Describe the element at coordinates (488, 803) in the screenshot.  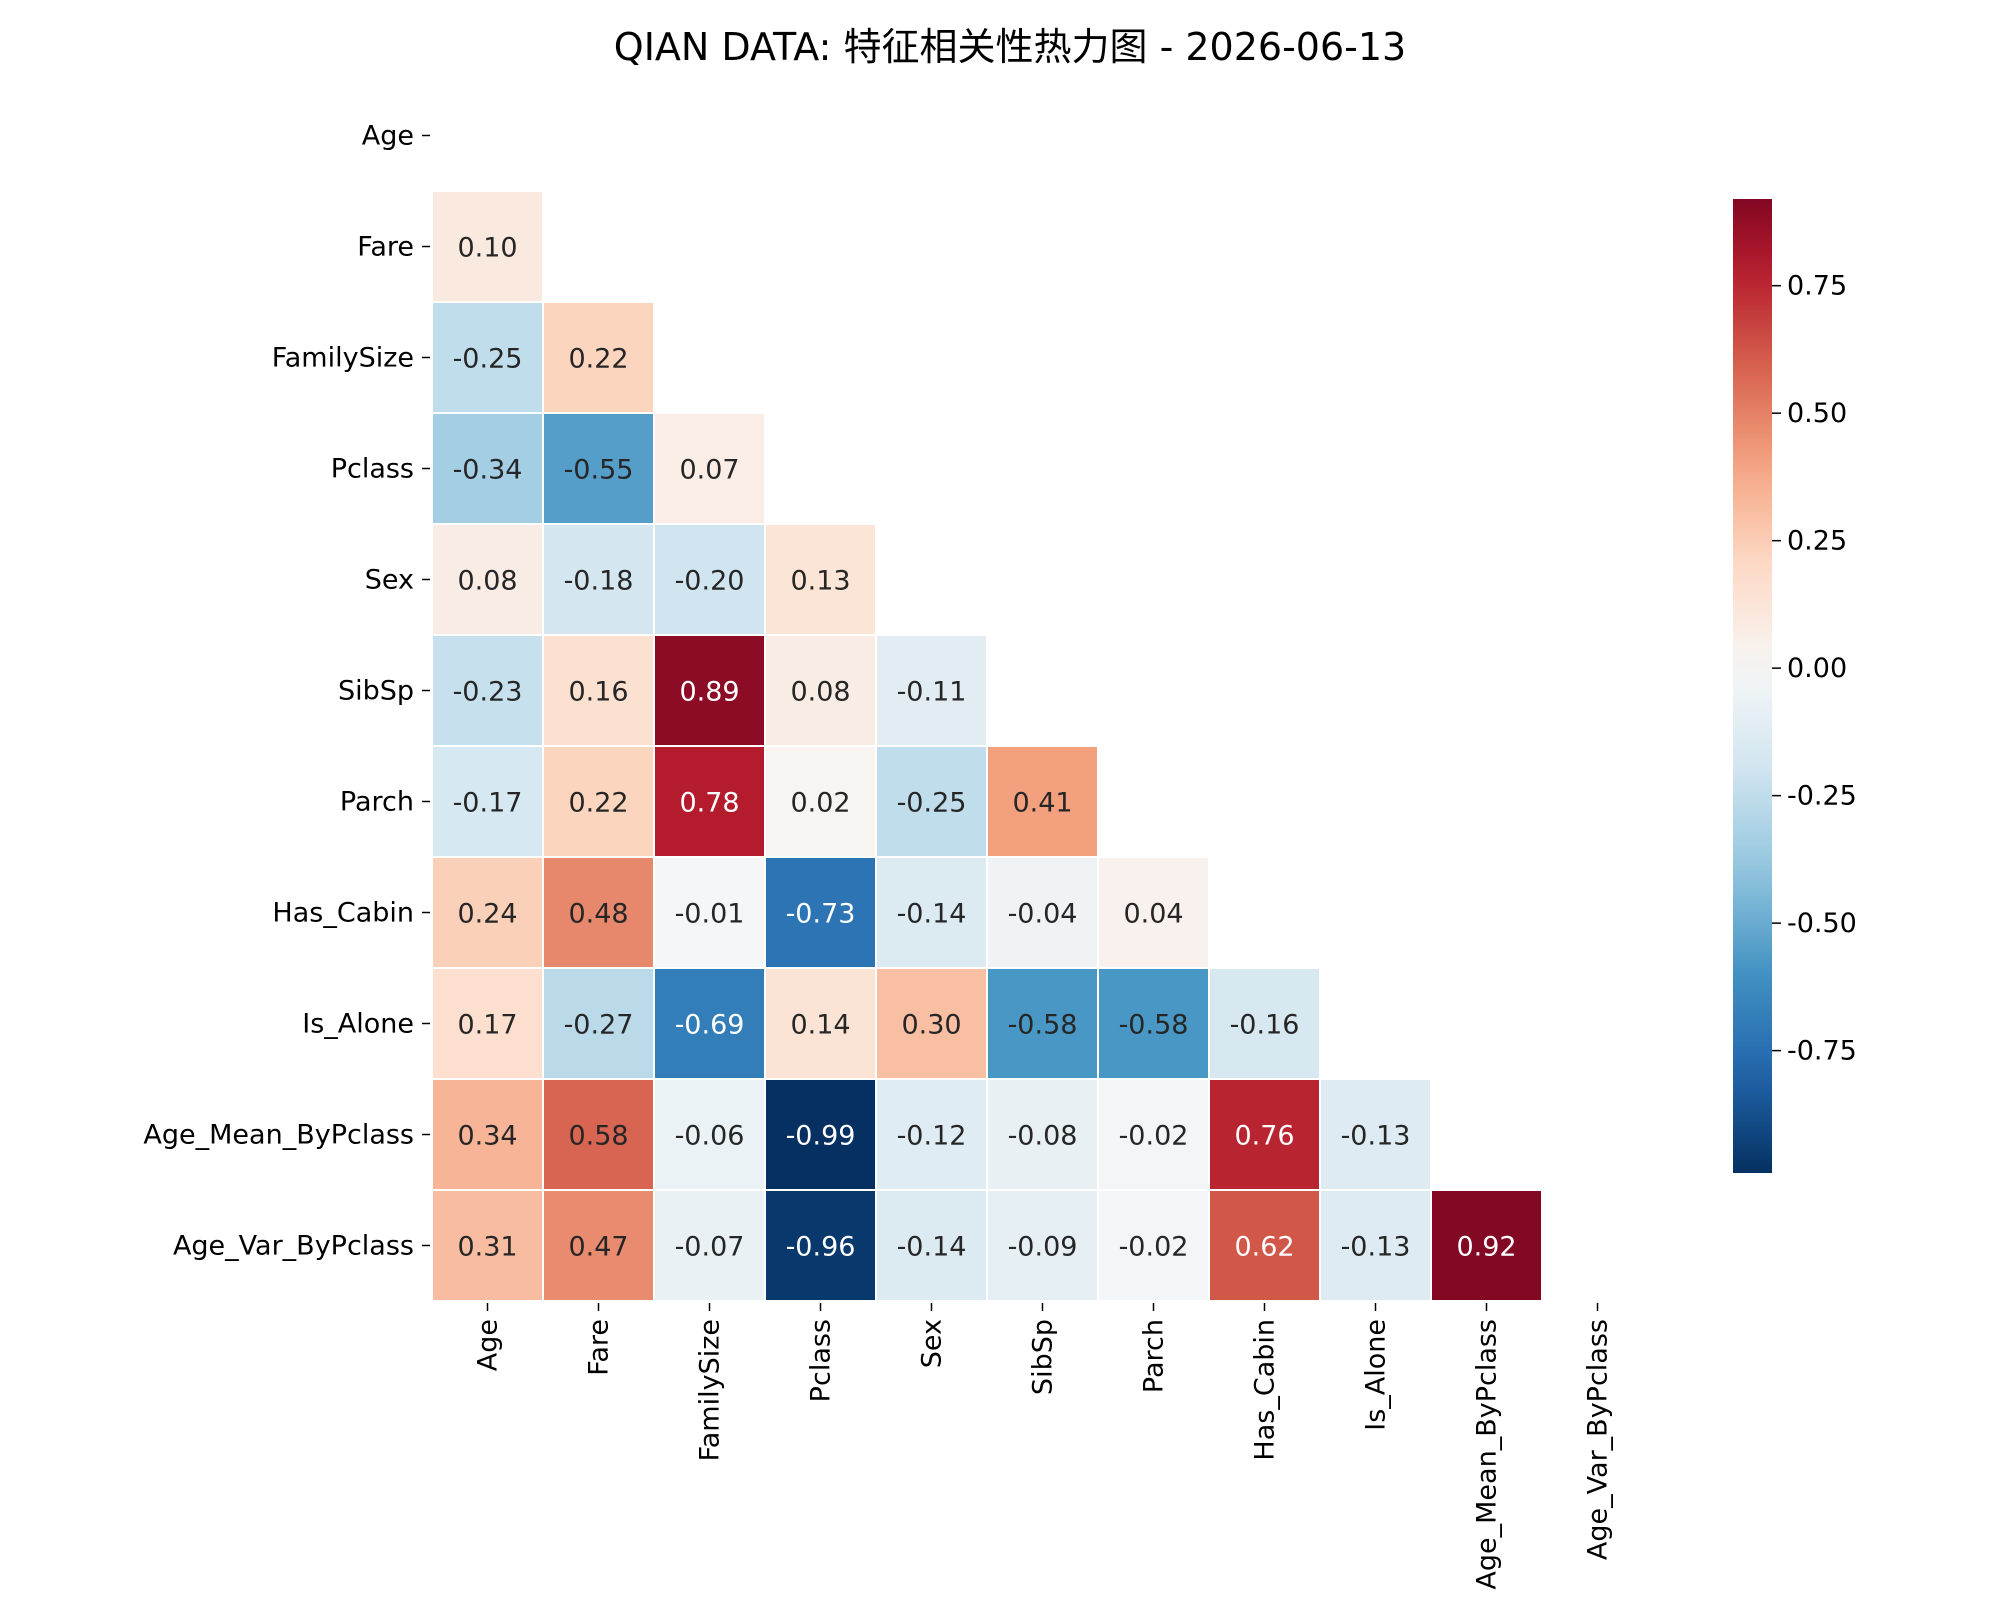
I see `cell-value-label: -0.17` at that location.